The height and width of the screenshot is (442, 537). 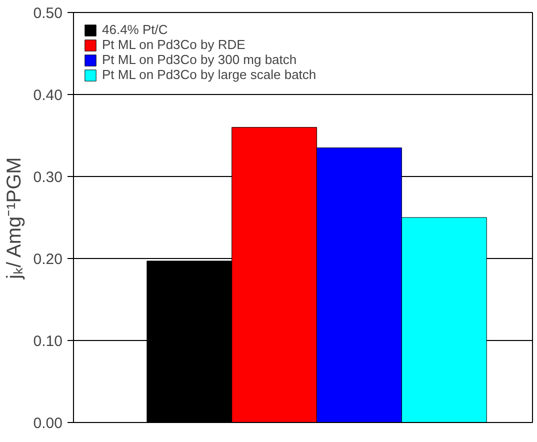 What do you see at coordinates (14, 218) in the screenshot?
I see `y-axis-title: jₖ/ Amg⁻¹PGM` at bounding box center [14, 218].